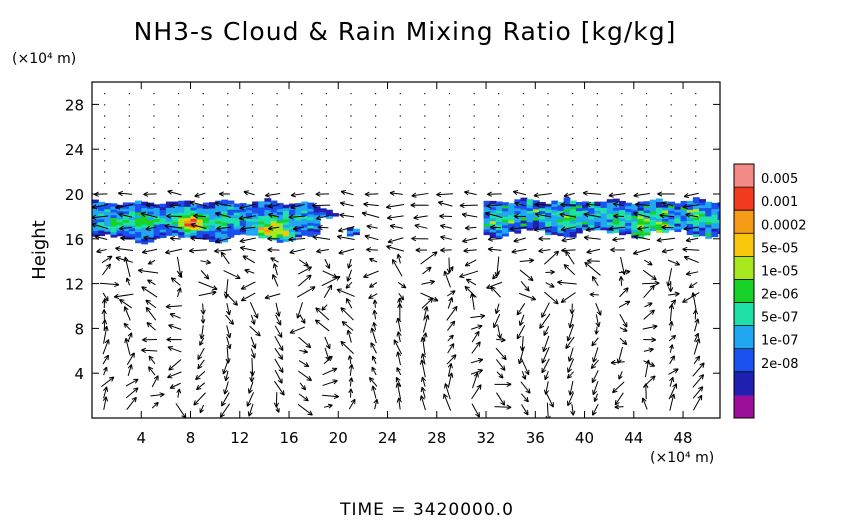 The width and height of the screenshot is (854, 523). Describe the element at coordinates (744, 245) in the screenshot. I see `colorbar-swatch` at that location.